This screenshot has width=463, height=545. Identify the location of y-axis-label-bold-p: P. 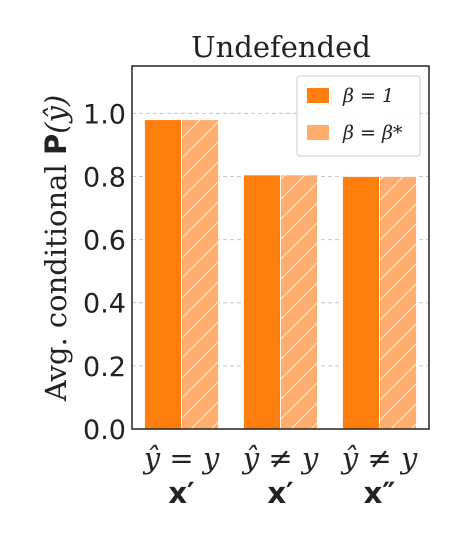
(56, 144).